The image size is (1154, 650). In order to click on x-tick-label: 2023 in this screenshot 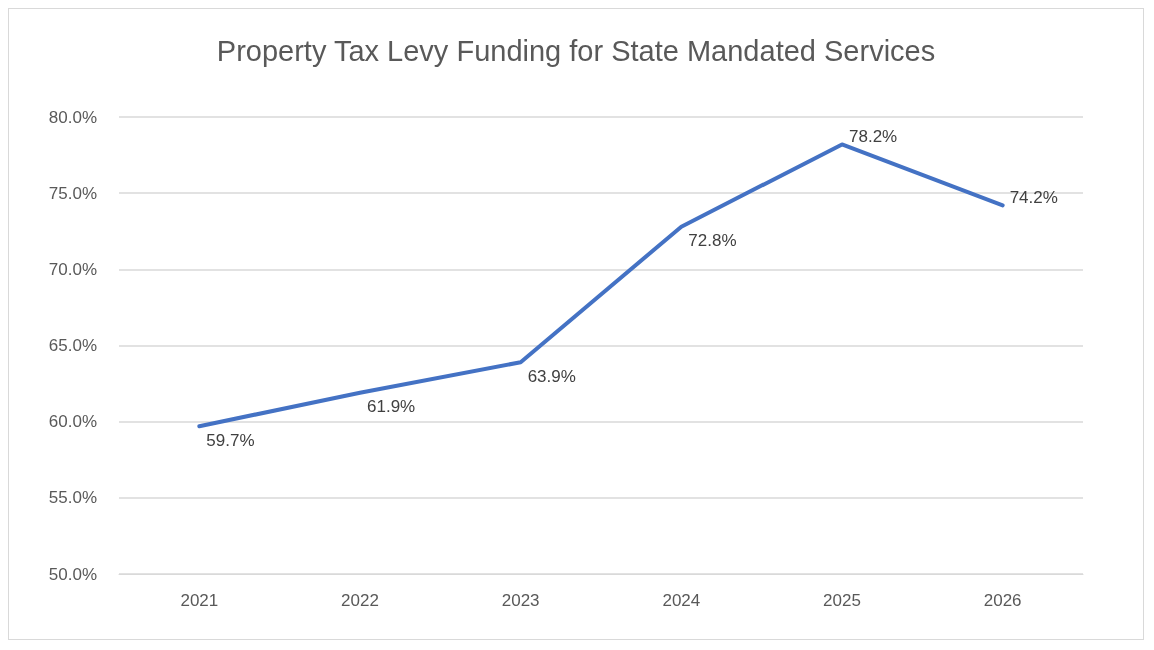, I will do `click(520, 600)`.